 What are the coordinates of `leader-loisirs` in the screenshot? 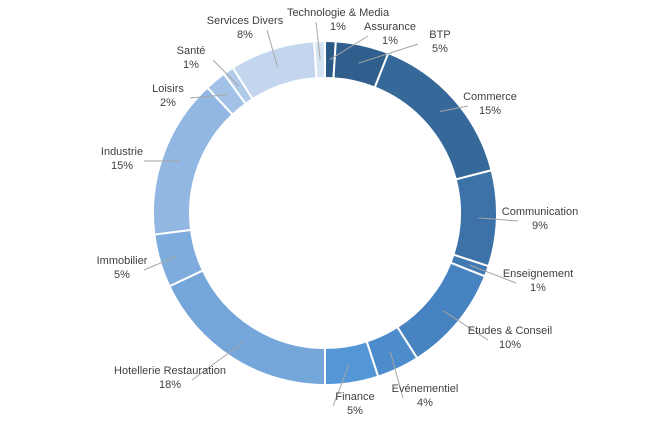 It's located at (208, 96).